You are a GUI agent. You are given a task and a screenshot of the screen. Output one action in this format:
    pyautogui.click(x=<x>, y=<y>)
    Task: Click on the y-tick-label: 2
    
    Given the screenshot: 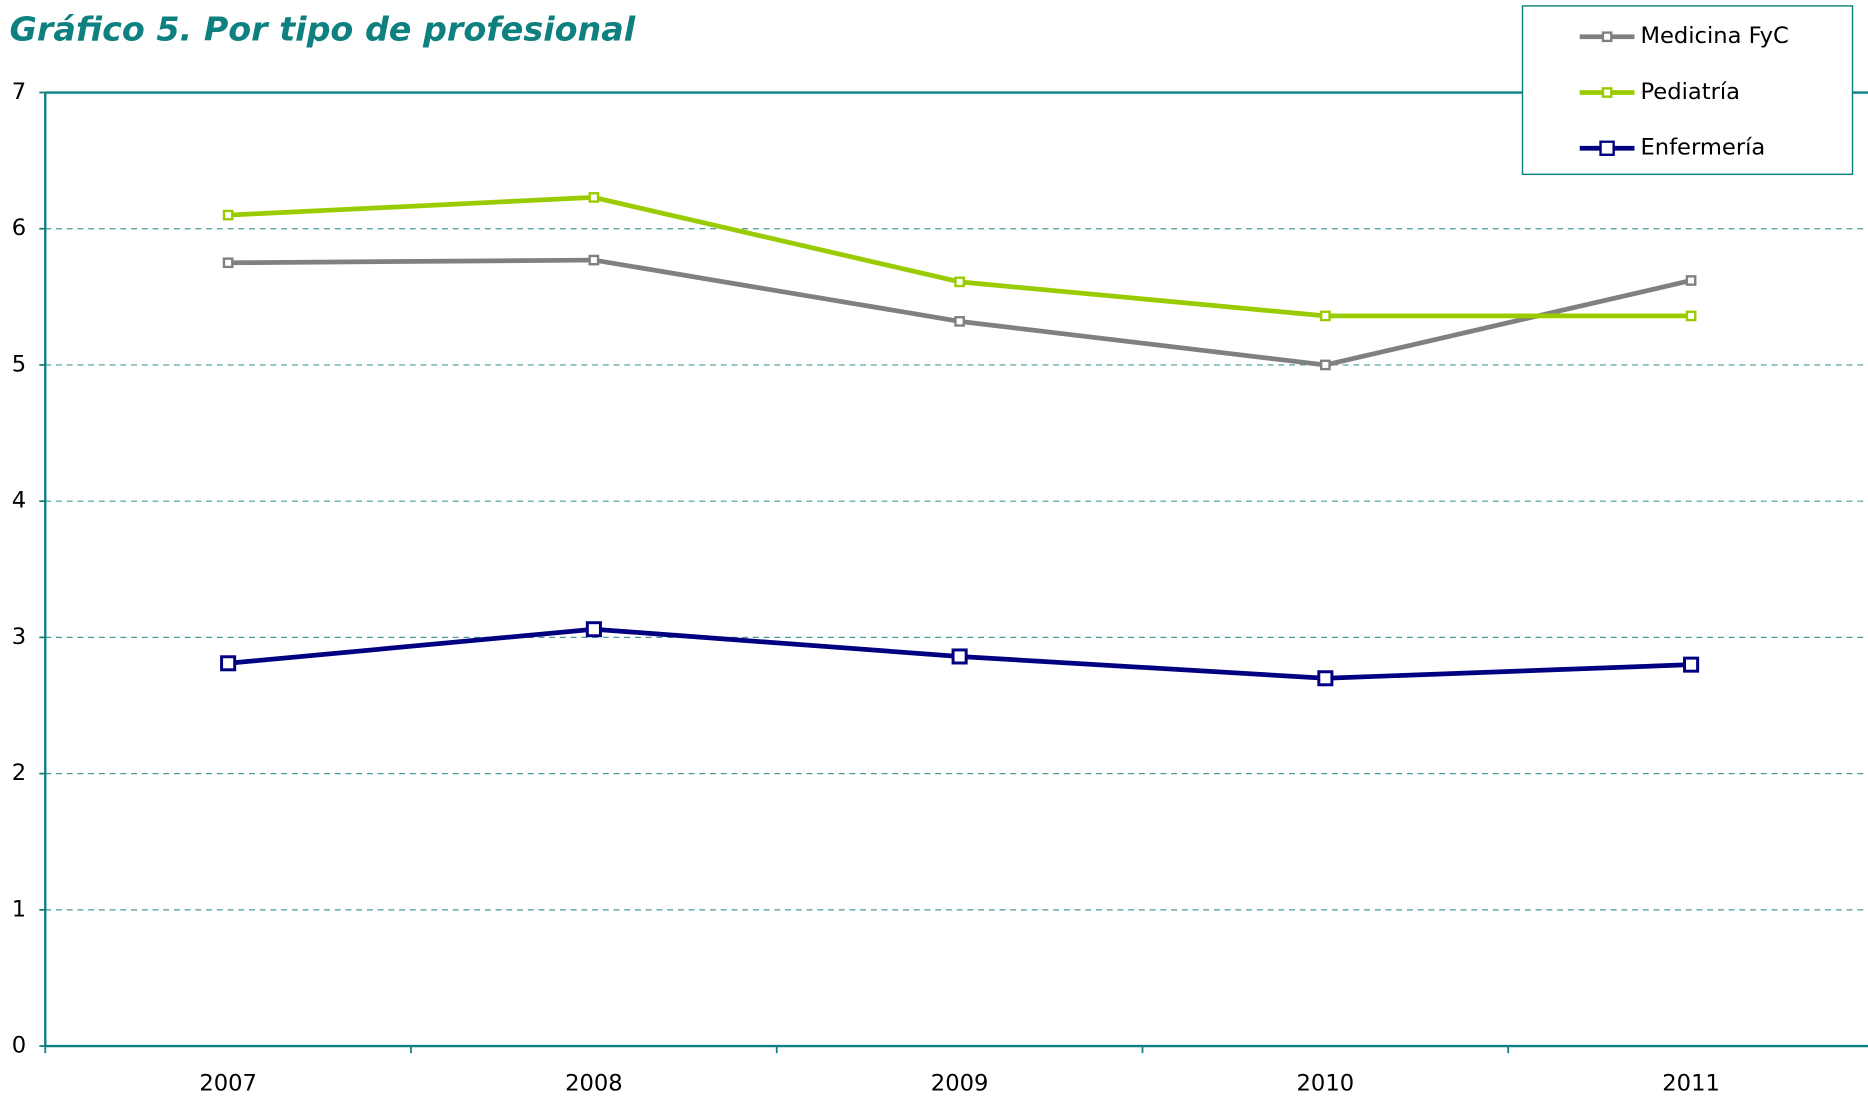 What is the action you would take?
    pyautogui.click(x=19, y=773)
    